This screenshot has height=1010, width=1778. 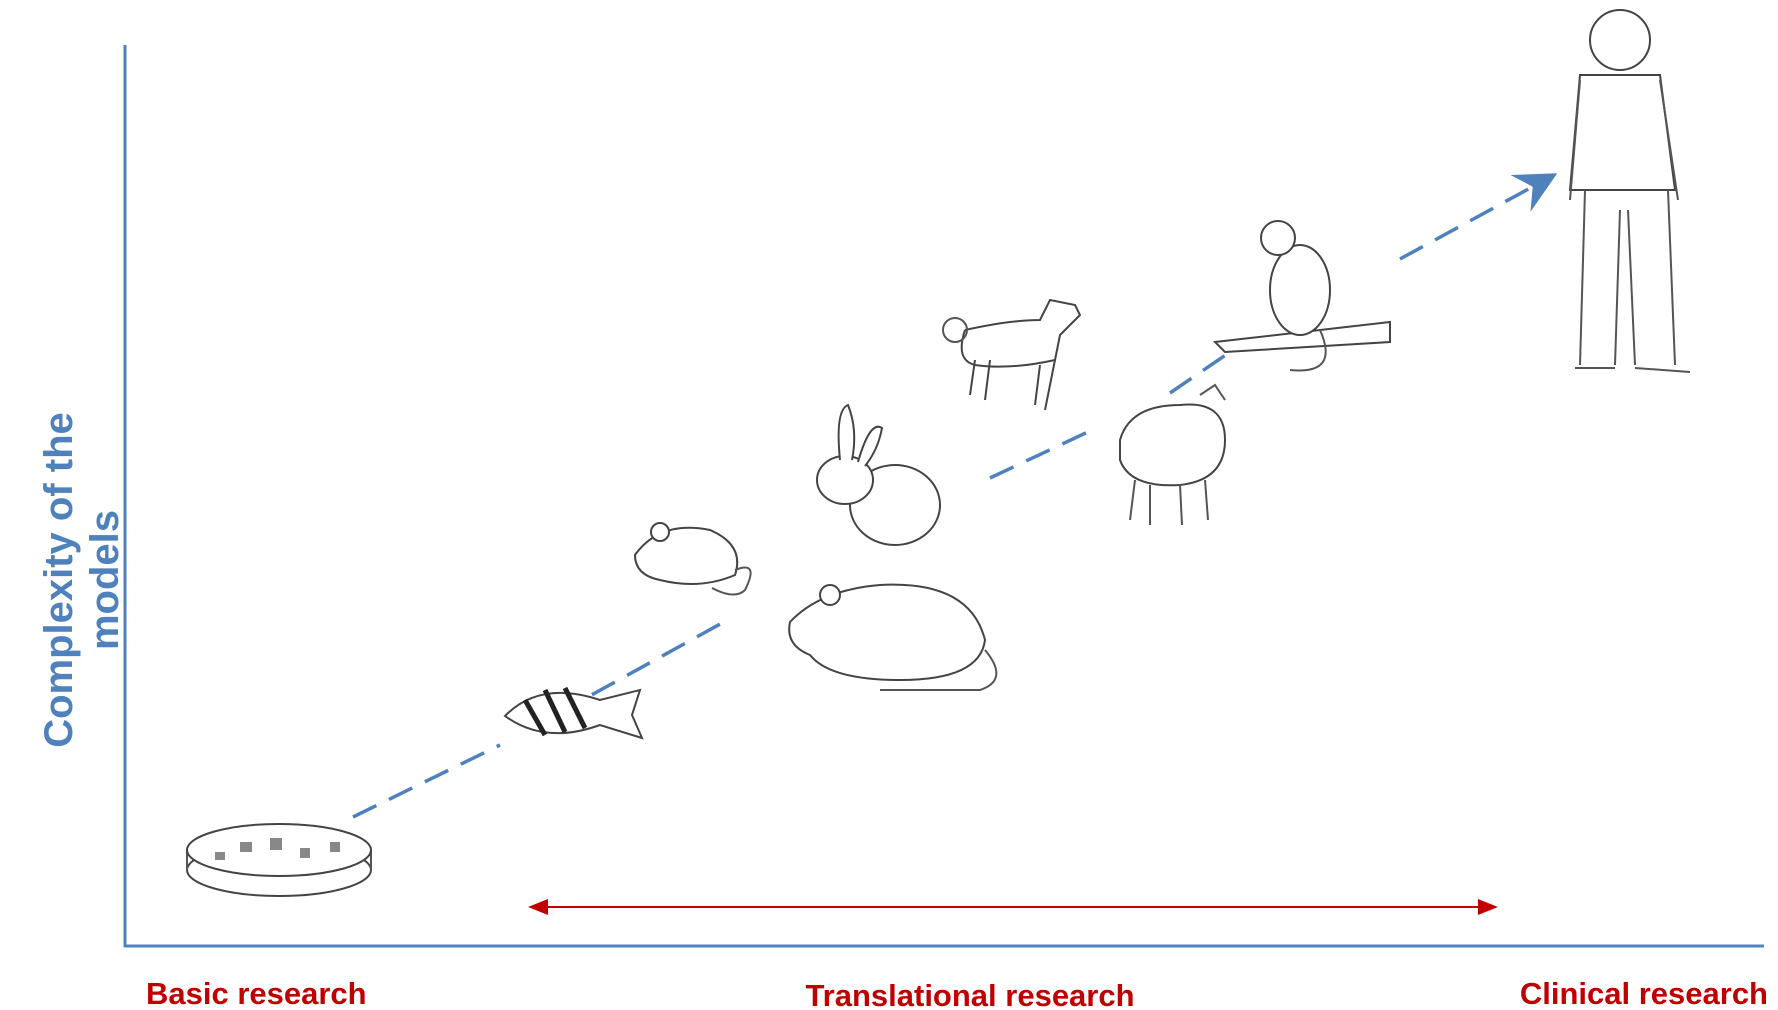 What do you see at coordinates (969, 994) in the screenshot?
I see `stage-label: Translational research` at bounding box center [969, 994].